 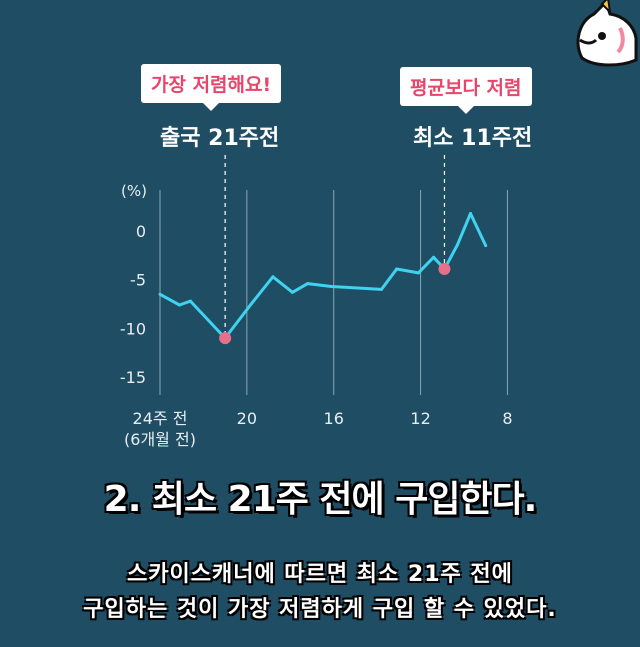 I want to click on departure-21-weeks-label: 출국 21주전, so click(x=220, y=138).